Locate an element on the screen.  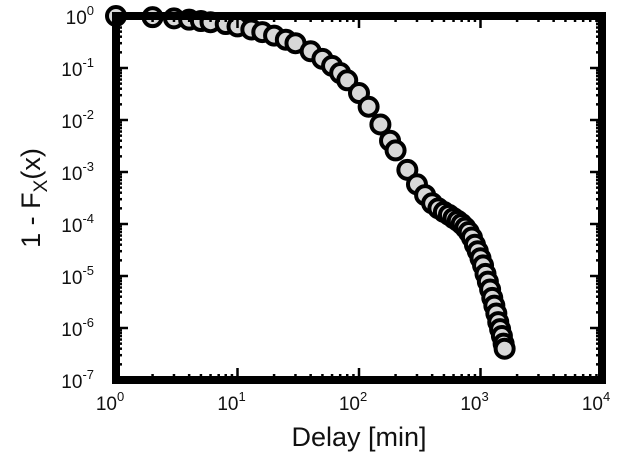
x-tick-labels: 10⁰ 10¹ 10² 10³ 10⁴ is located at coordinates (353, 402).